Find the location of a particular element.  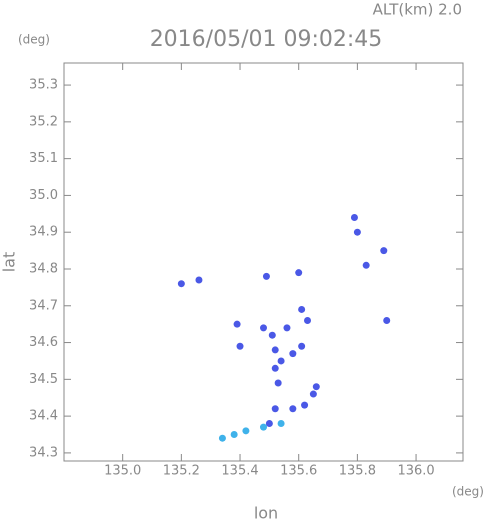

x-tick-label: 135.4 is located at coordinates (239, 471).